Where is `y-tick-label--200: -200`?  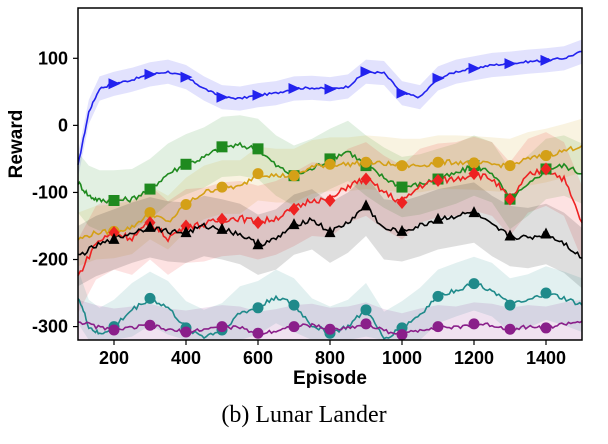 y-tick-label--200: -200 is located at coordinates (50, 260).